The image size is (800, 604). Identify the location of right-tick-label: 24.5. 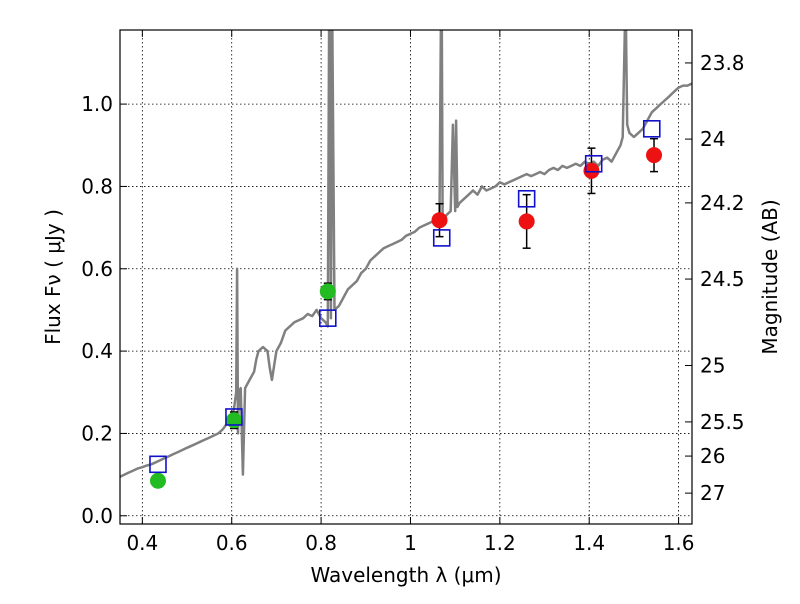
(722, 279).